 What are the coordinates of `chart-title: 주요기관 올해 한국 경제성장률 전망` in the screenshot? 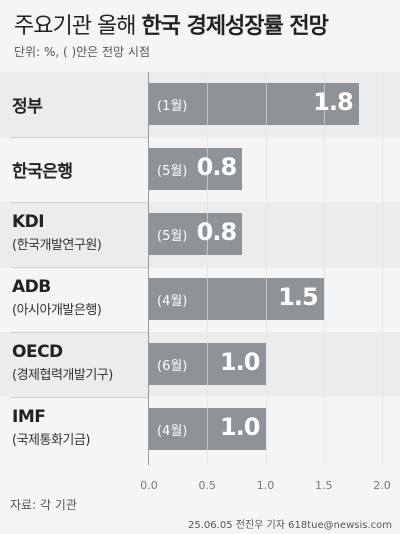 It's located at (171, 24).